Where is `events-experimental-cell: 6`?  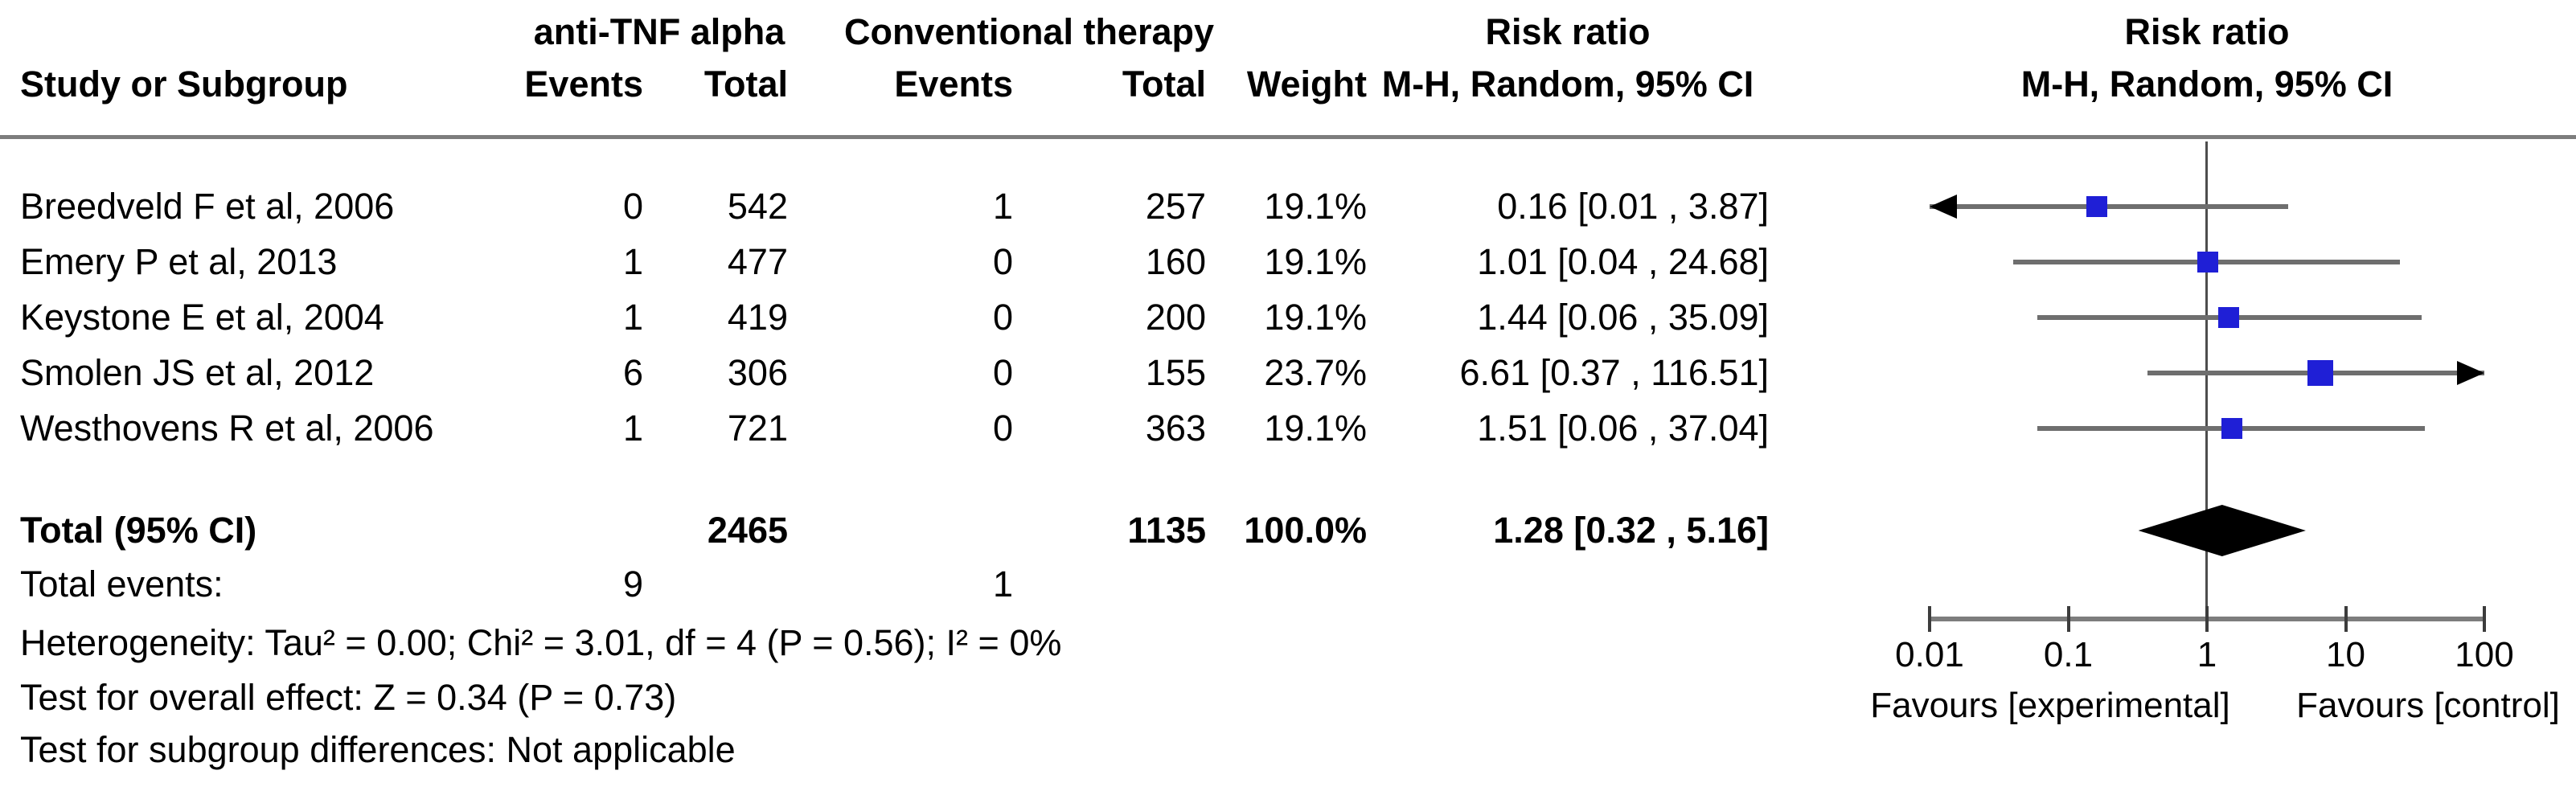 events-experimental-cell: 6 is located at coordinates (632, 372).